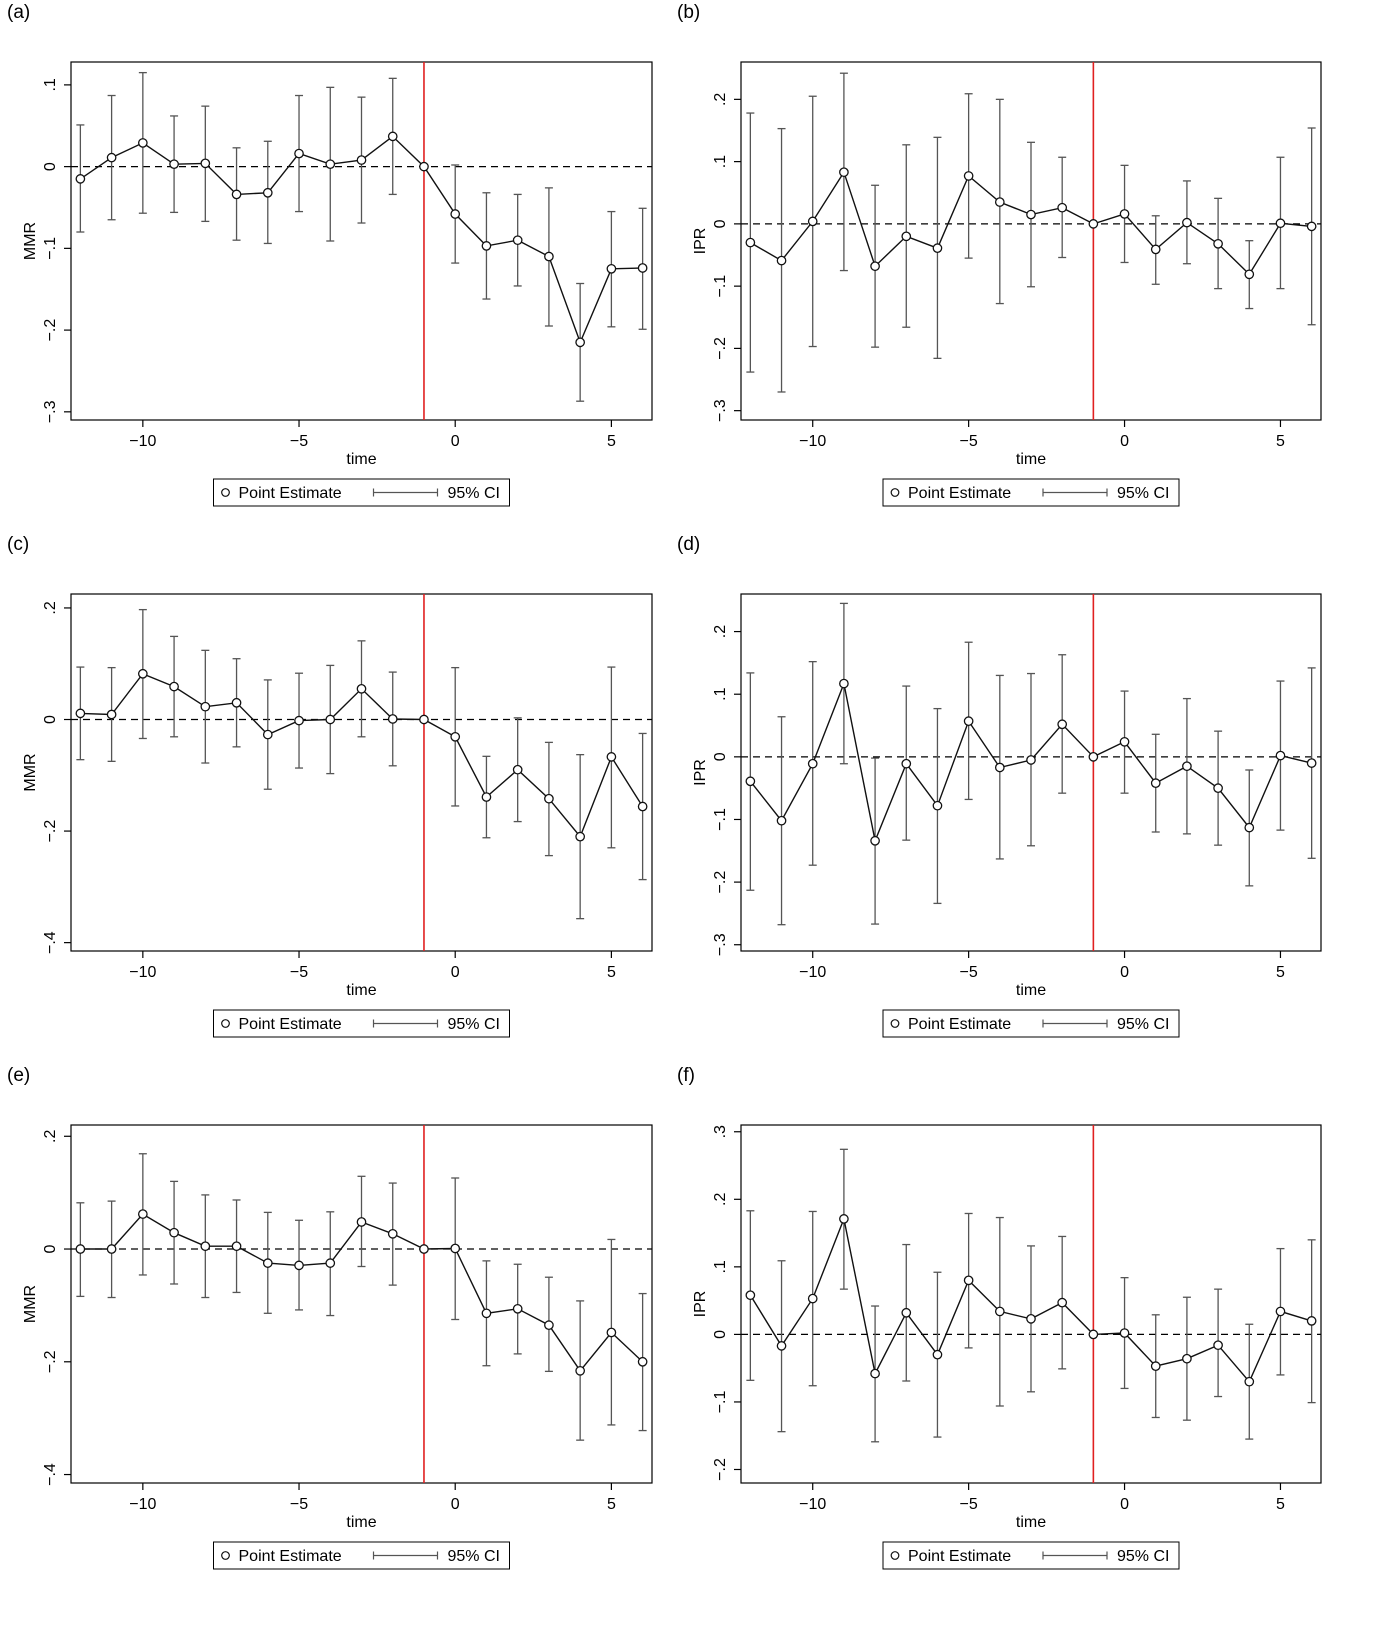  I want to click on y-tick-label: −.4, so click(50, 1474).